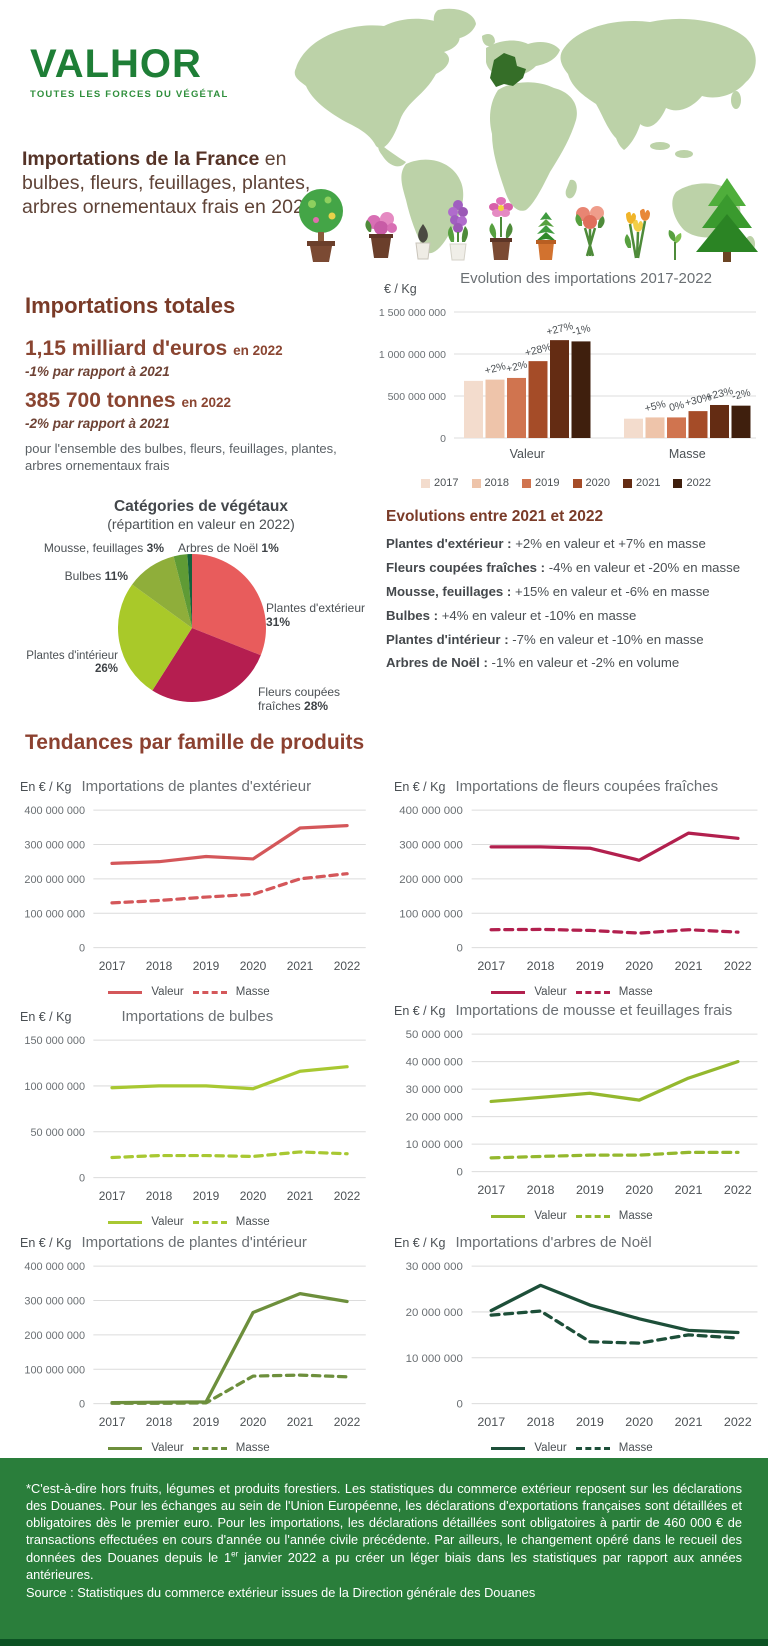  I want to click on svg-text: +27%, so click(559, 329).